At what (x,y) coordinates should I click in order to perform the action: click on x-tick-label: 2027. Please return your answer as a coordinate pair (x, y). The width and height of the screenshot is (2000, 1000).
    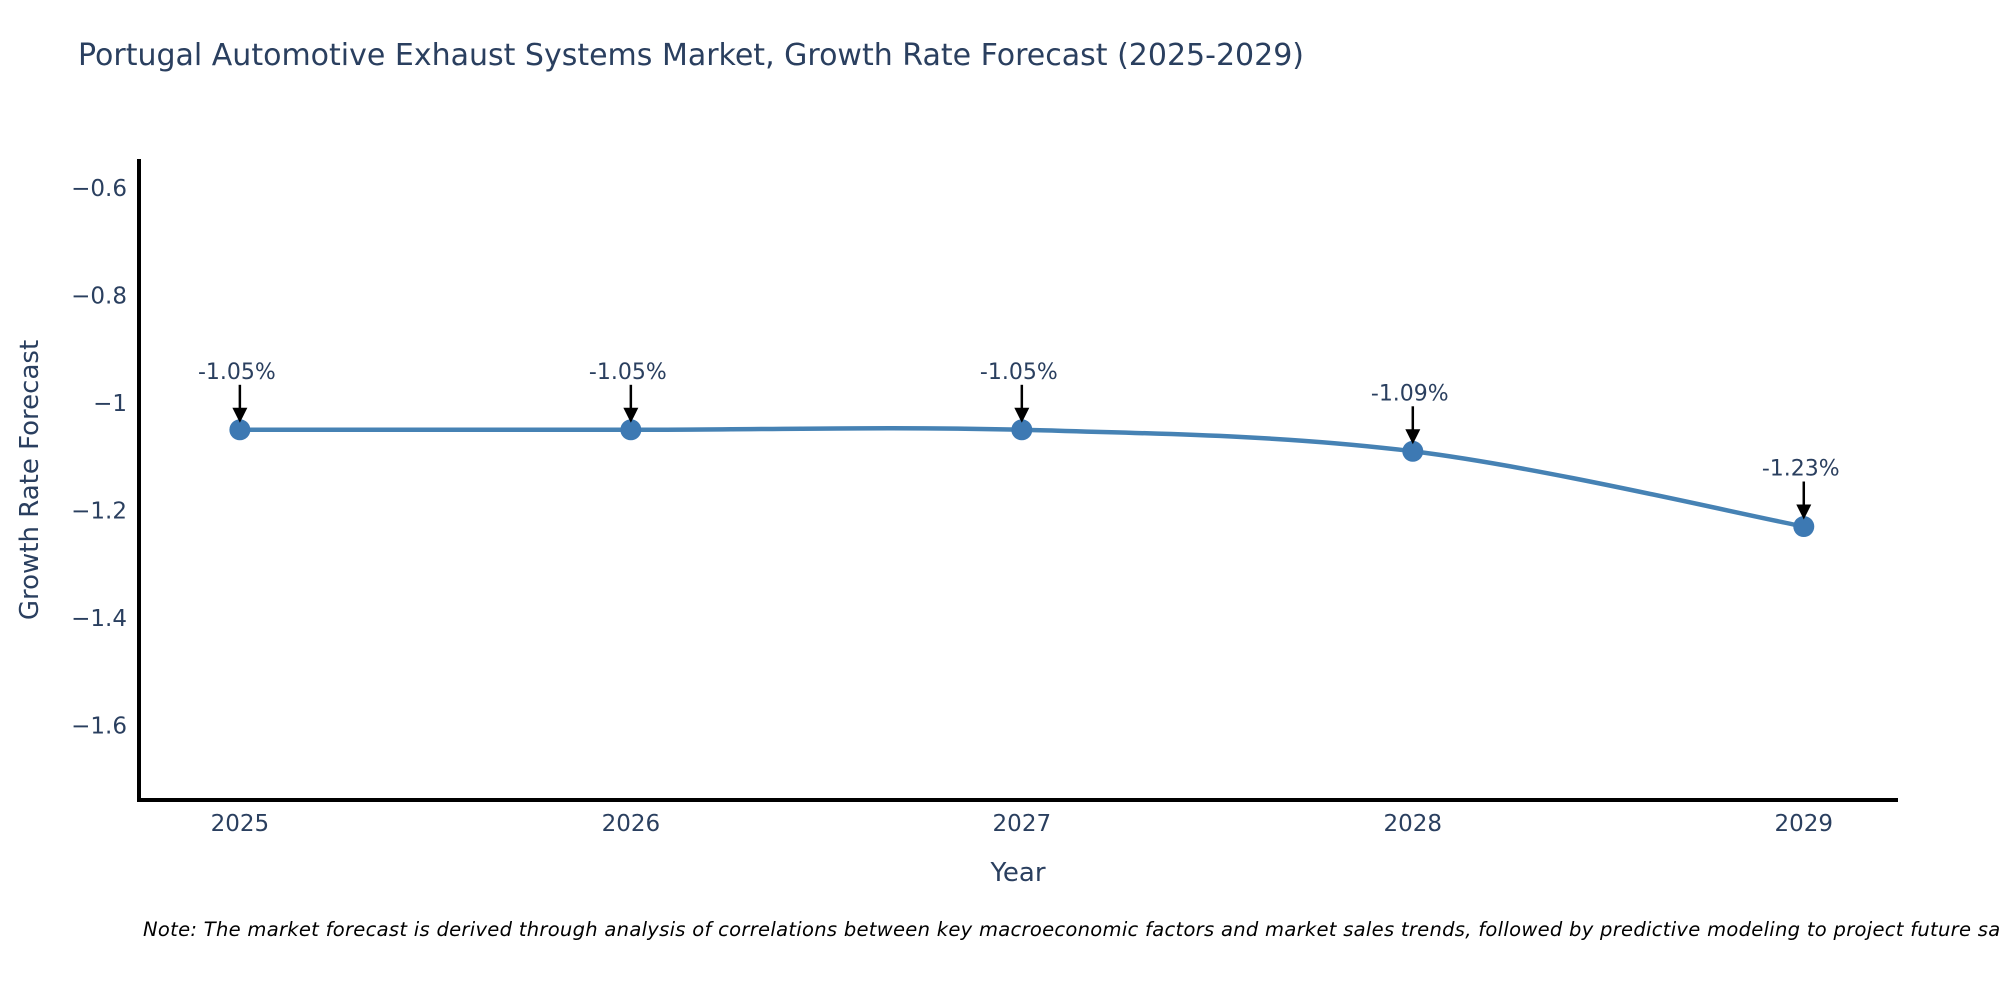
    Looking at the image, I should click on (1022, 824).